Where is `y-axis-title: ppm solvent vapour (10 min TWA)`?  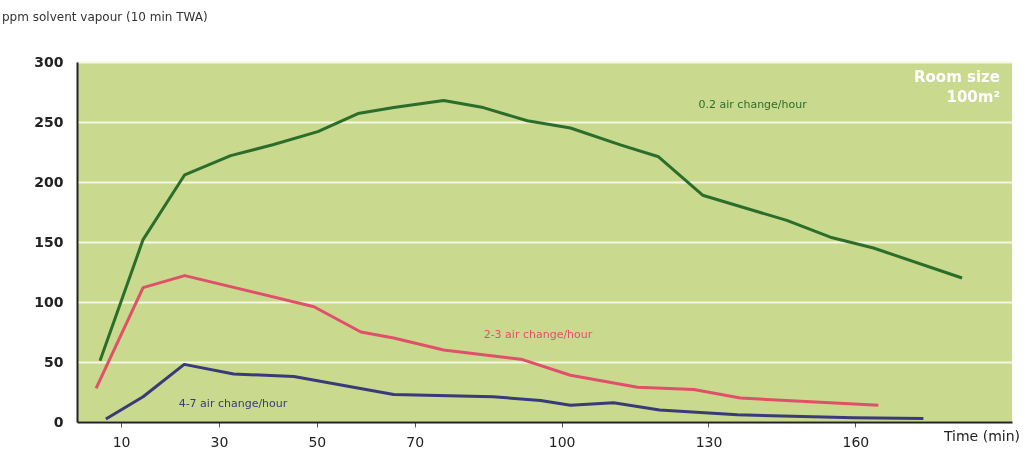
y-axis-title: ppm solvent vapour (10 min TWA) is located at coordinates (105, 17).